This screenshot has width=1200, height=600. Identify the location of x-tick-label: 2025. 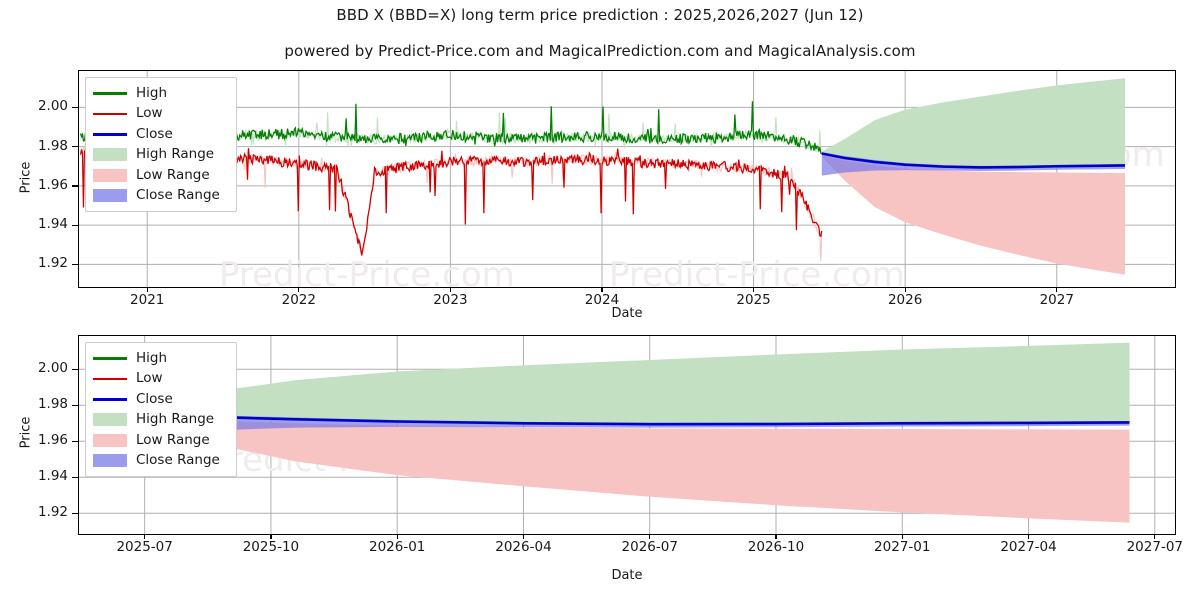
(753, 300).